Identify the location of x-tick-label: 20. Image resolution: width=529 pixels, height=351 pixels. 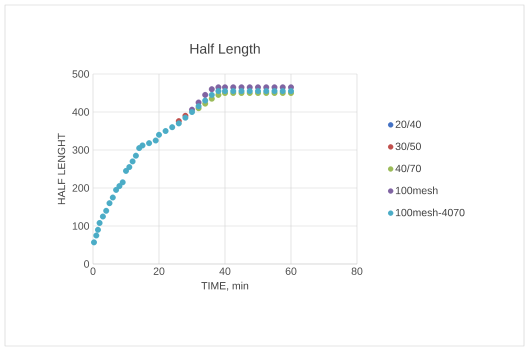
(159, 271).